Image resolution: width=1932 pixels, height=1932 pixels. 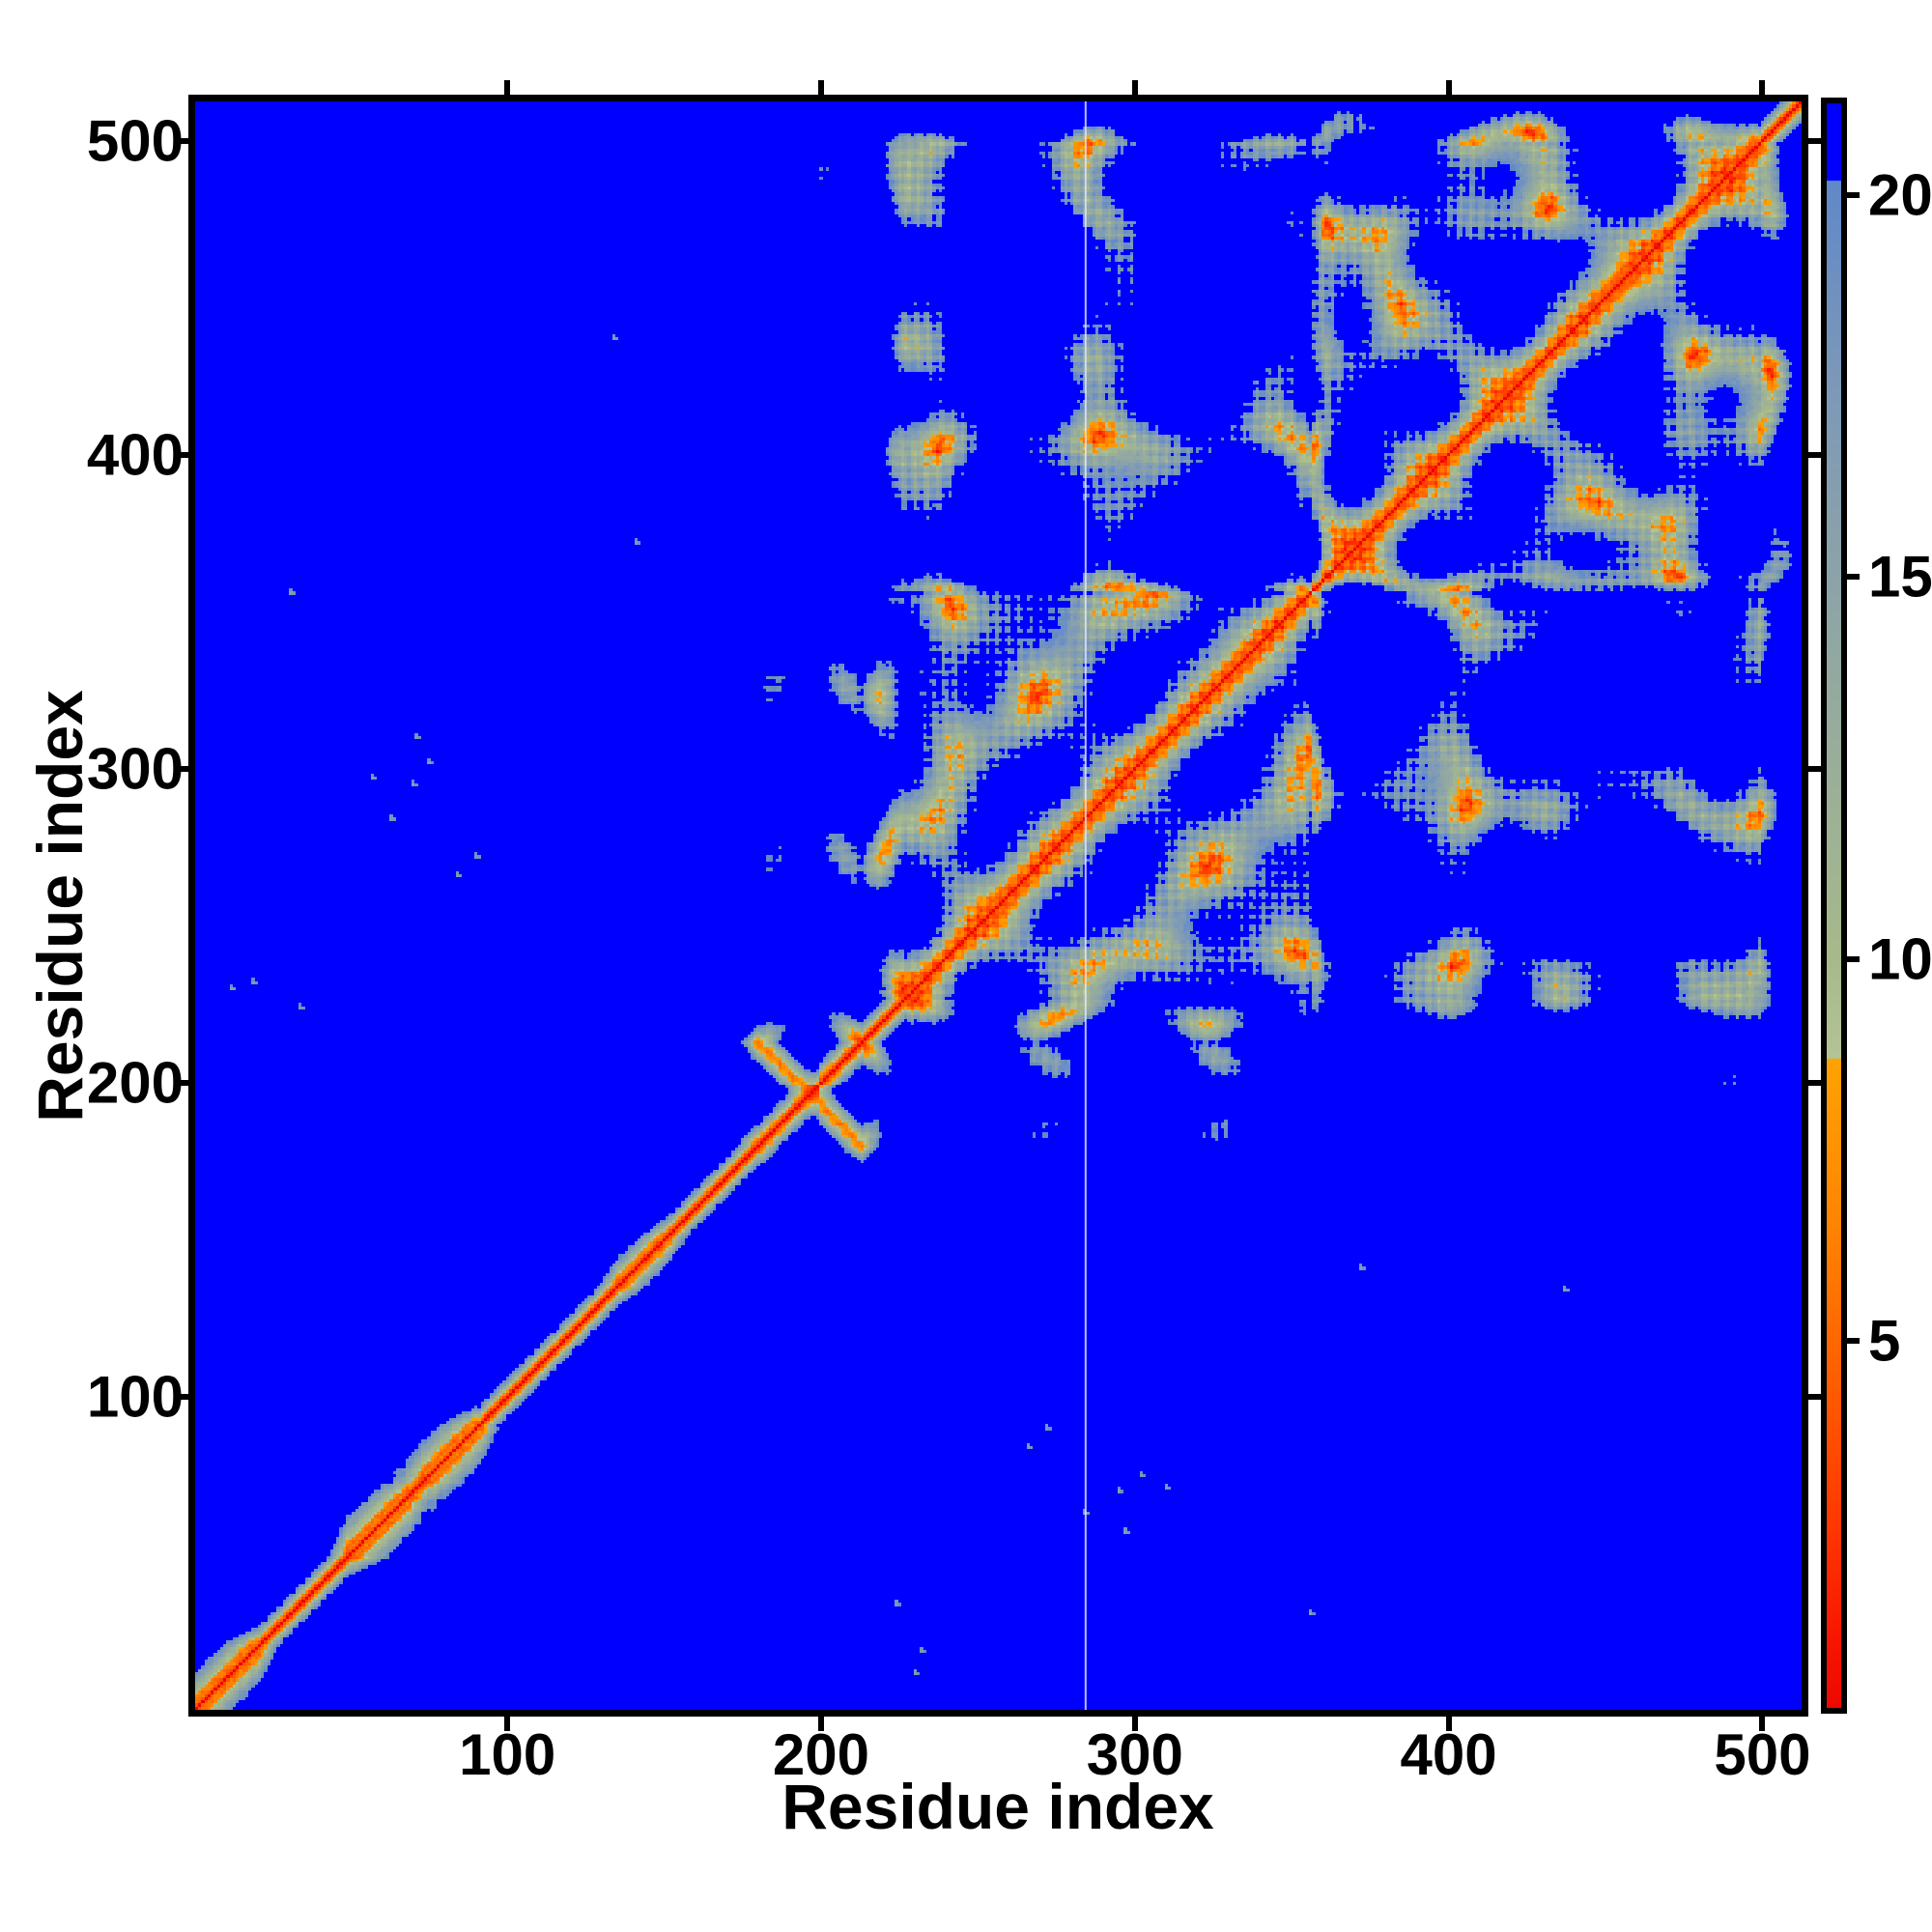 I want to click on colorbar-tick-label: 5, so click(x=1884, y=1341).